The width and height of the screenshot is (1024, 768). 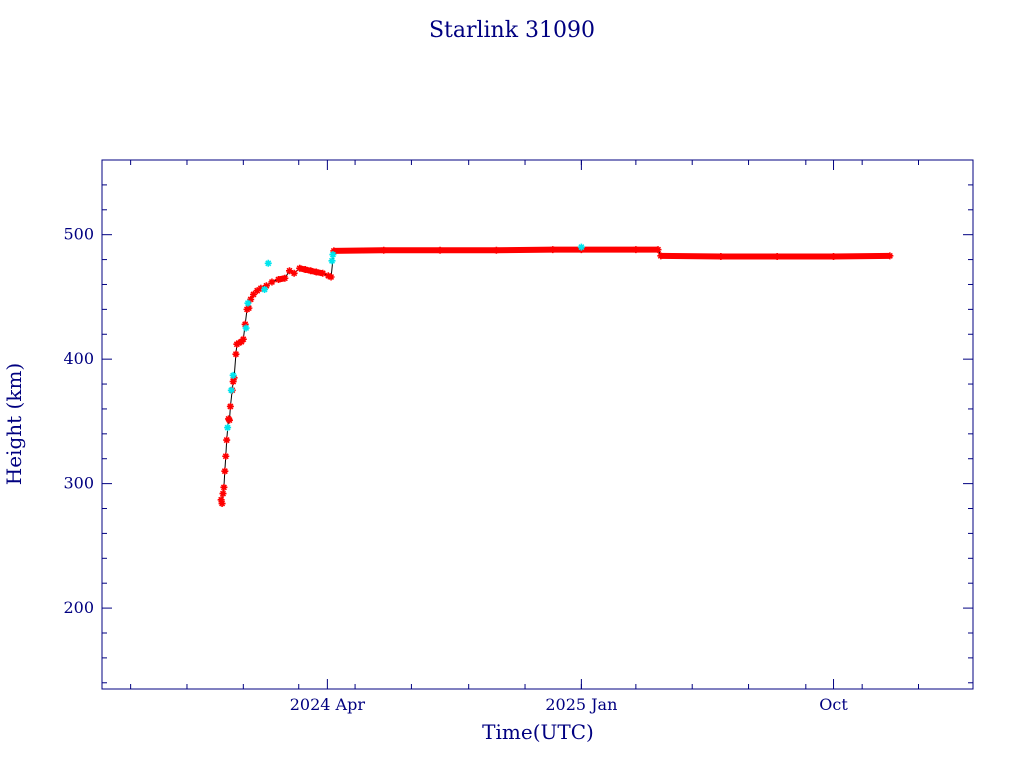 What do you see at coordinates (78, 358) in the screenshot?
I see `y-tick-label: 400` at bounding box center [78, 358].